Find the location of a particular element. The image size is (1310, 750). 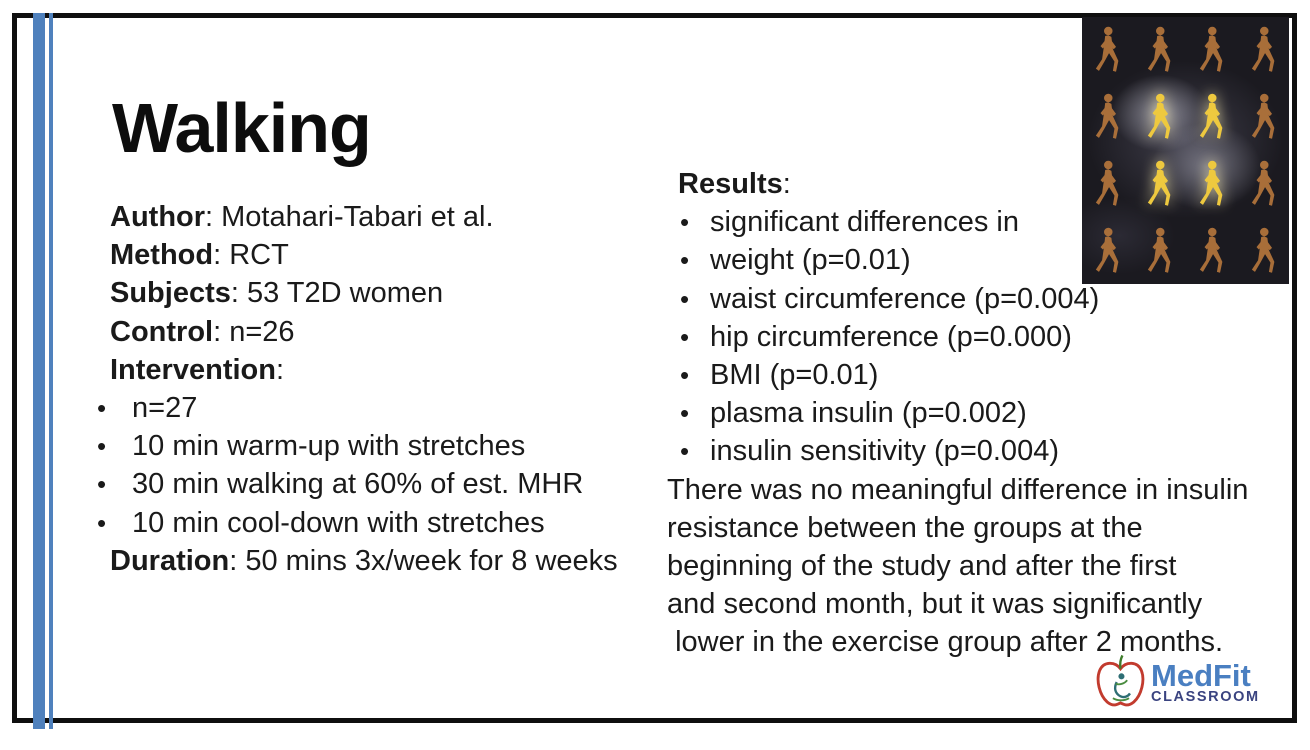

field-subjects: Subjects: 53 T2D women is located at coordinates (388, 293).